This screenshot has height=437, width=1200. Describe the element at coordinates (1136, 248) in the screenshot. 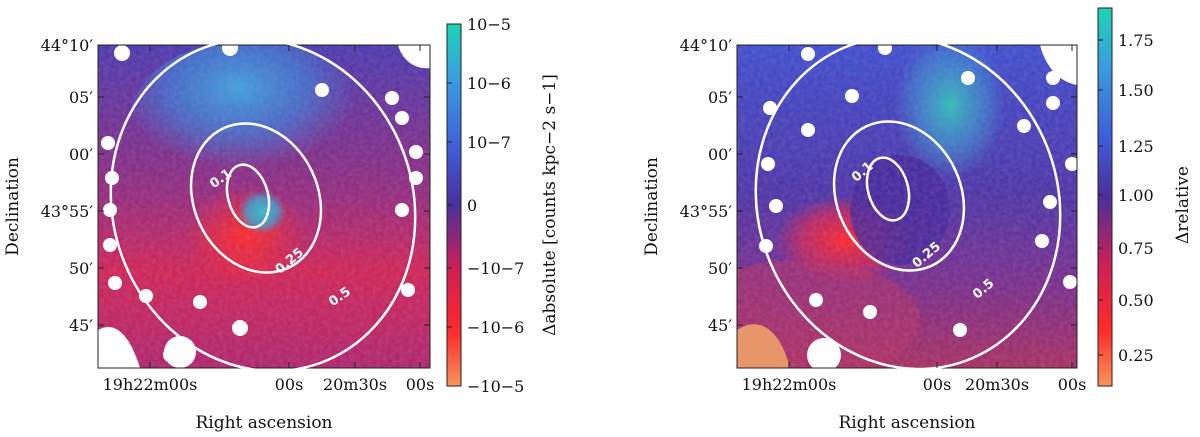

I see `colorbar-tick-label: 0.75` at that location.